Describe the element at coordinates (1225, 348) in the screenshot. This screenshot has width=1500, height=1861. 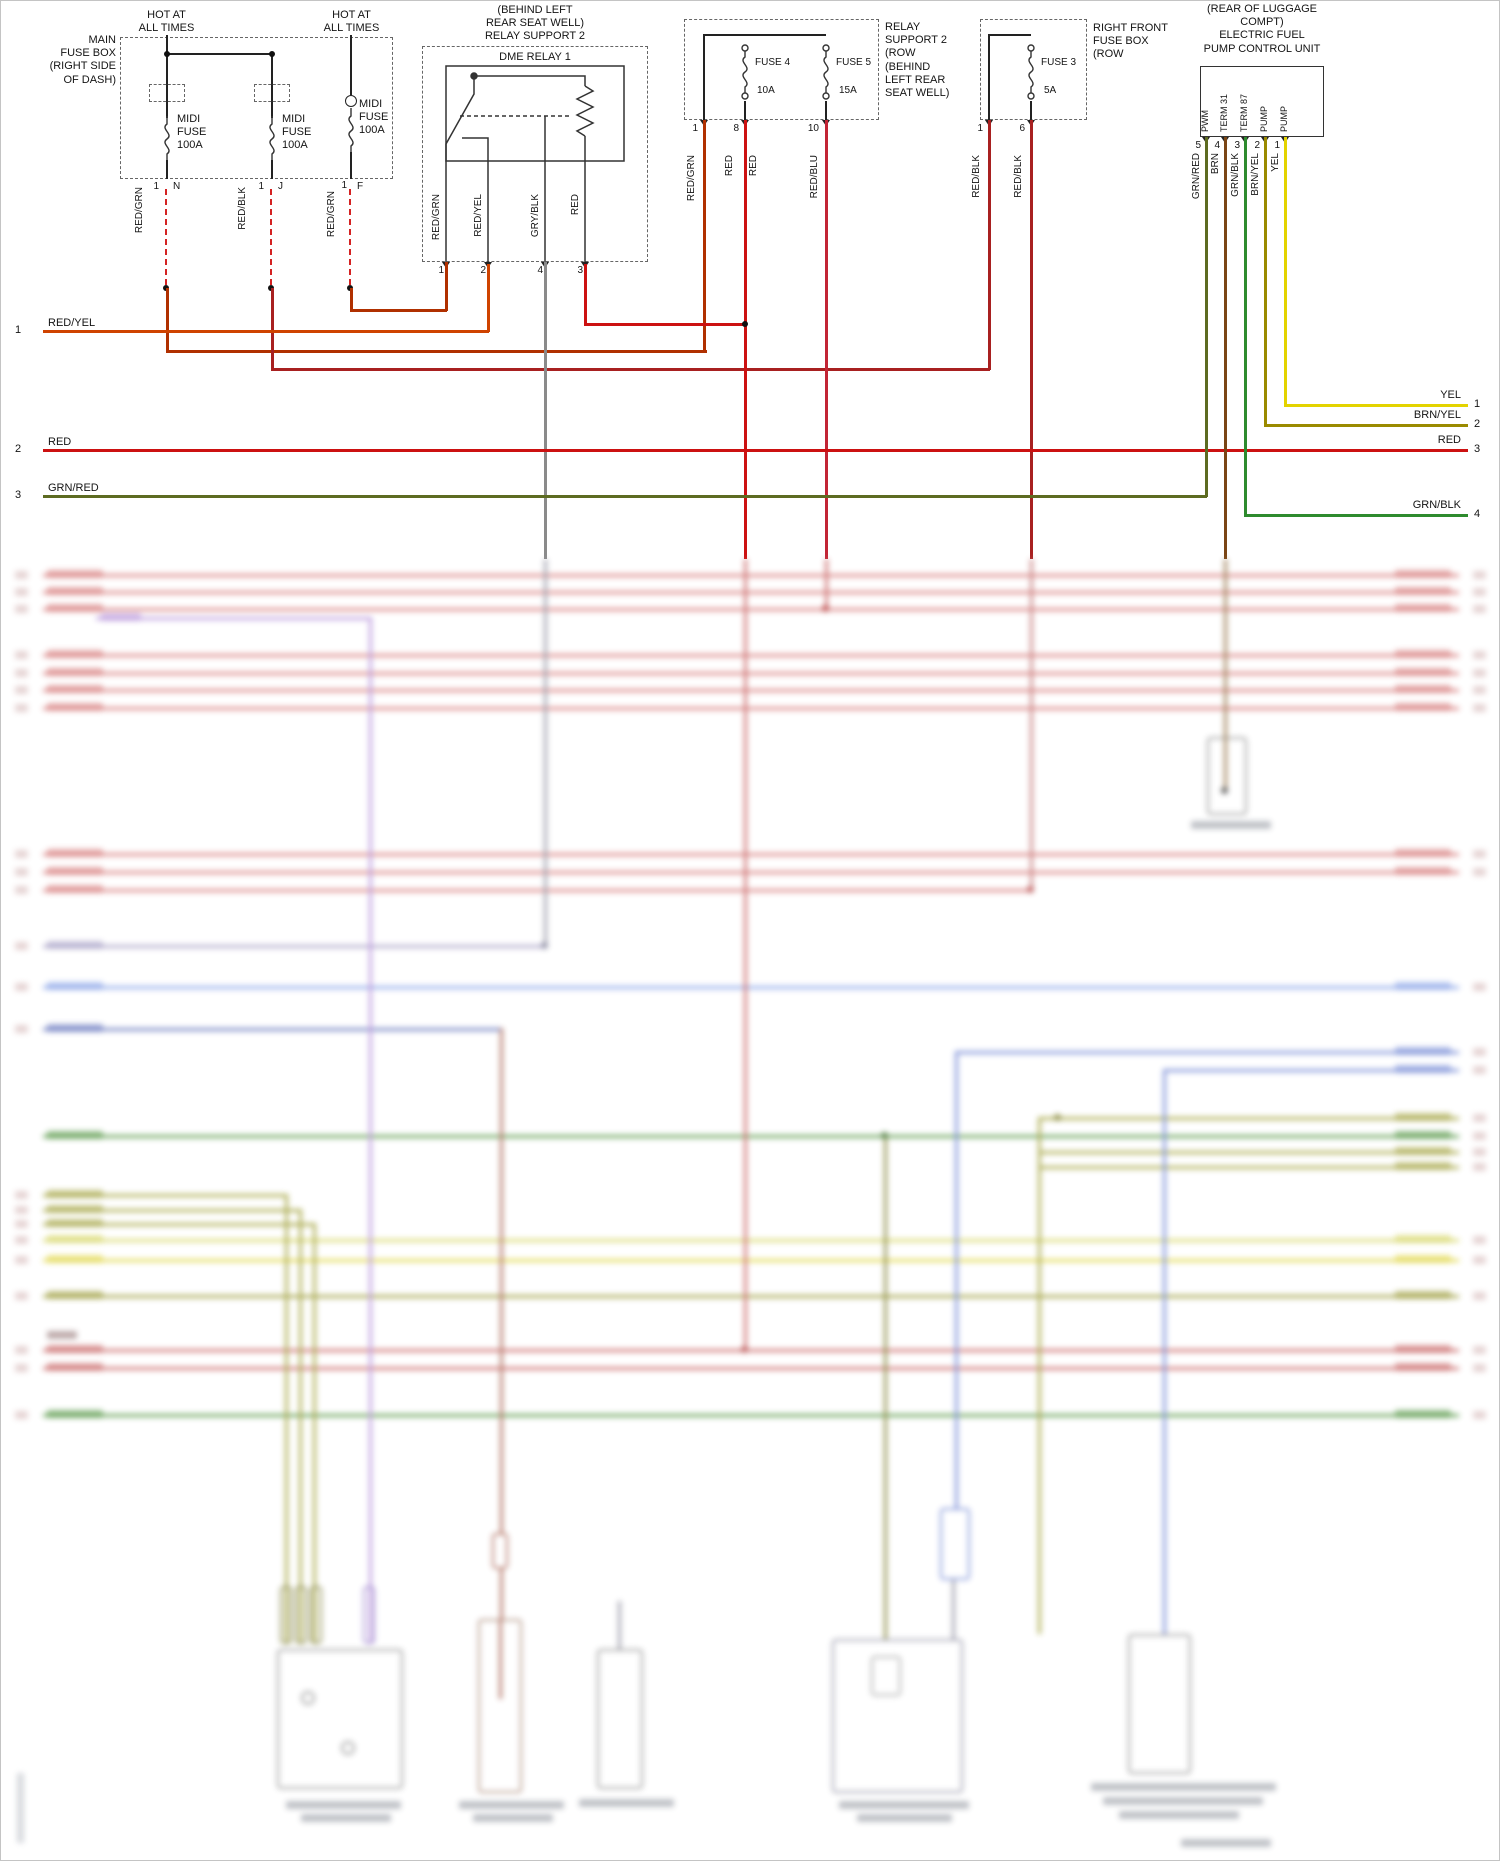
I see `wire-brn` at that location.